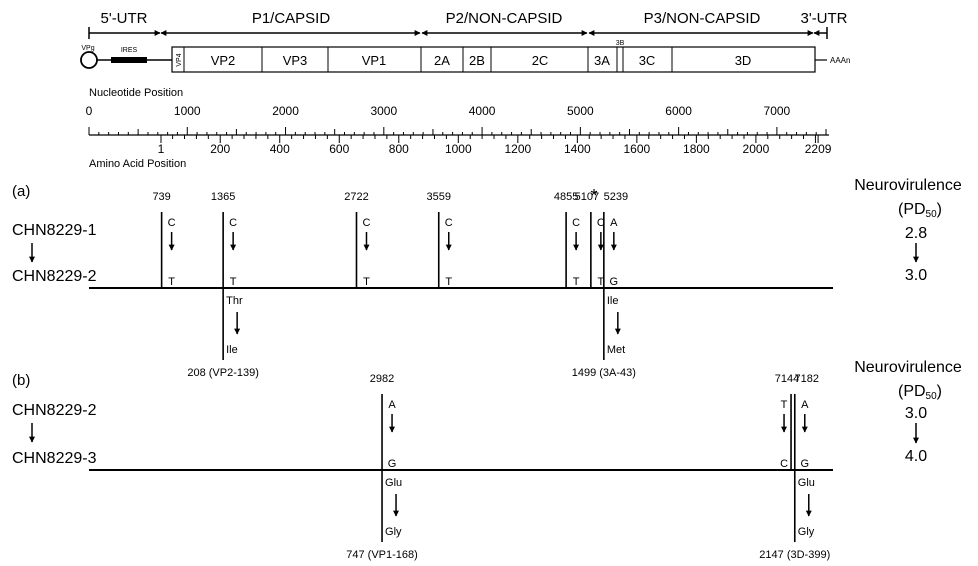 The width and height of the screenshot is (978, 566). I want to click on nt-tick-label: 6000, so click(678, 111).